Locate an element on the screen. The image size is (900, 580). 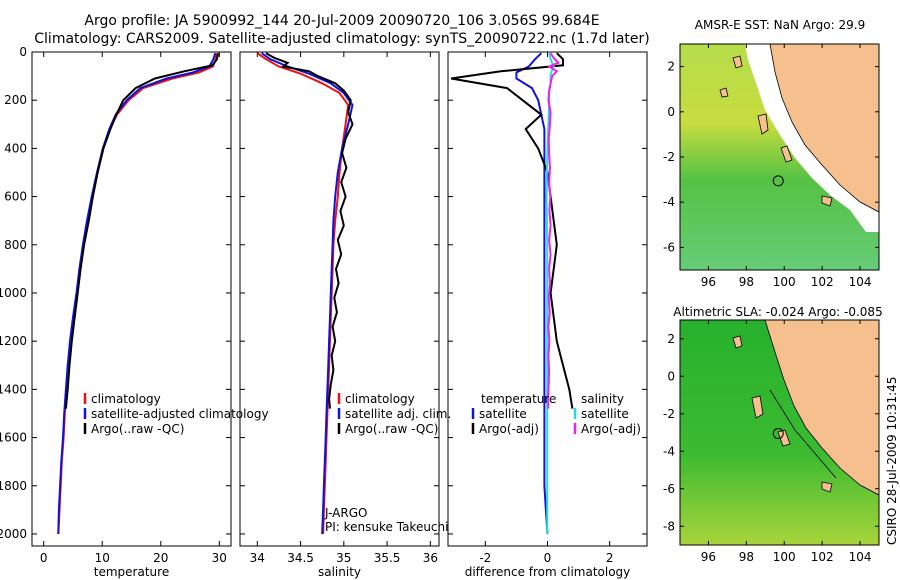
csiro-timestamp: CSIRO 28-Jul-2009 10:31:45 is located at coordinates (892, 461).